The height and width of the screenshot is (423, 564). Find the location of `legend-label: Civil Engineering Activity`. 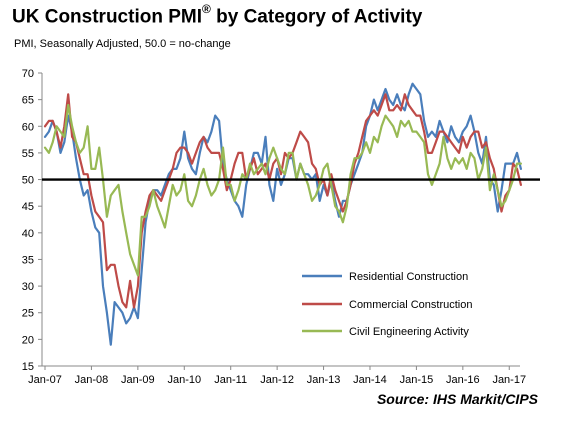

legend-label: Civil Engineering Activity is located at coordinates (409, 332).